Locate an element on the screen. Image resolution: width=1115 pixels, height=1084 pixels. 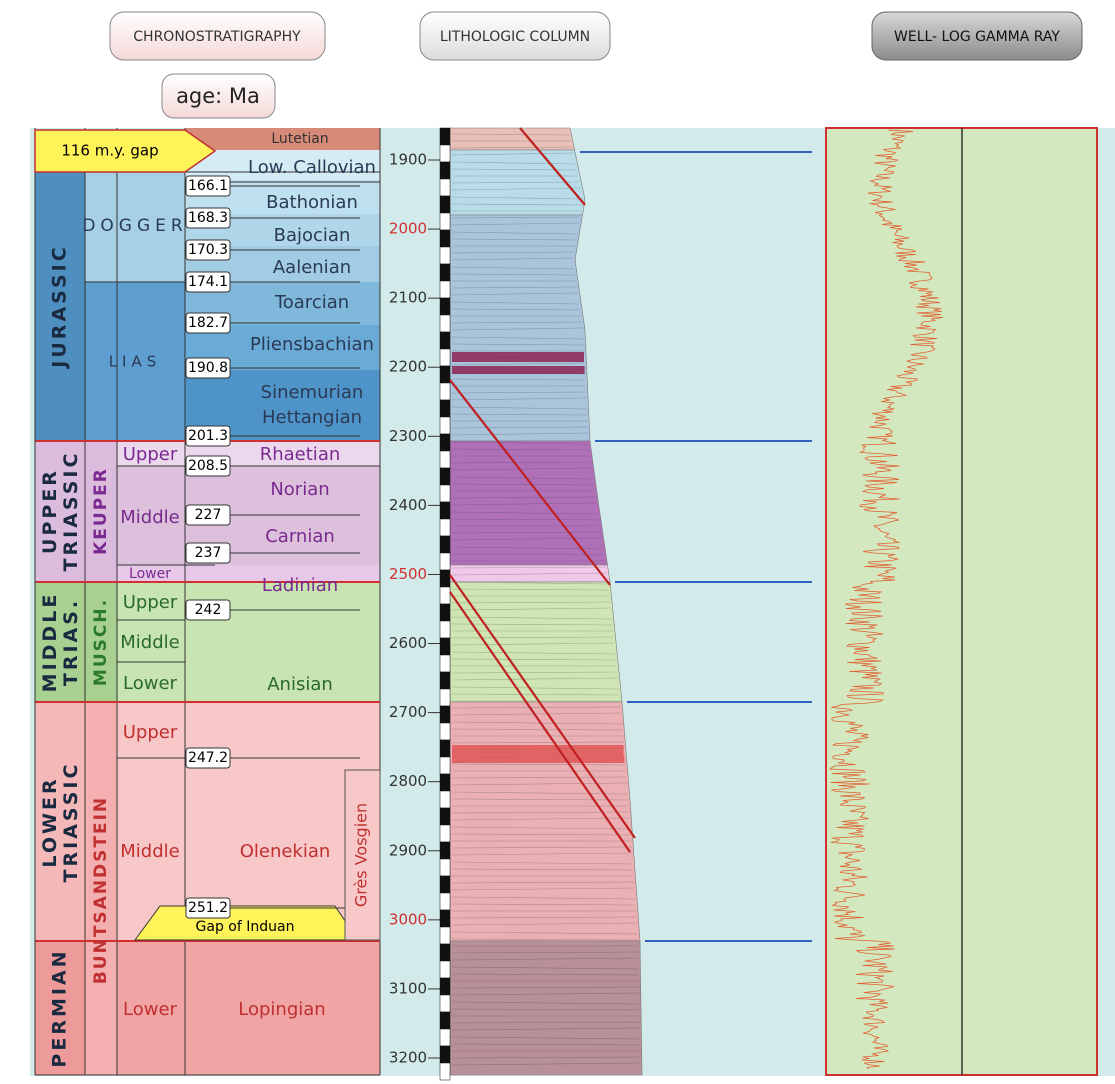
subseries-label: Upper is located at coordinates (150, 732).